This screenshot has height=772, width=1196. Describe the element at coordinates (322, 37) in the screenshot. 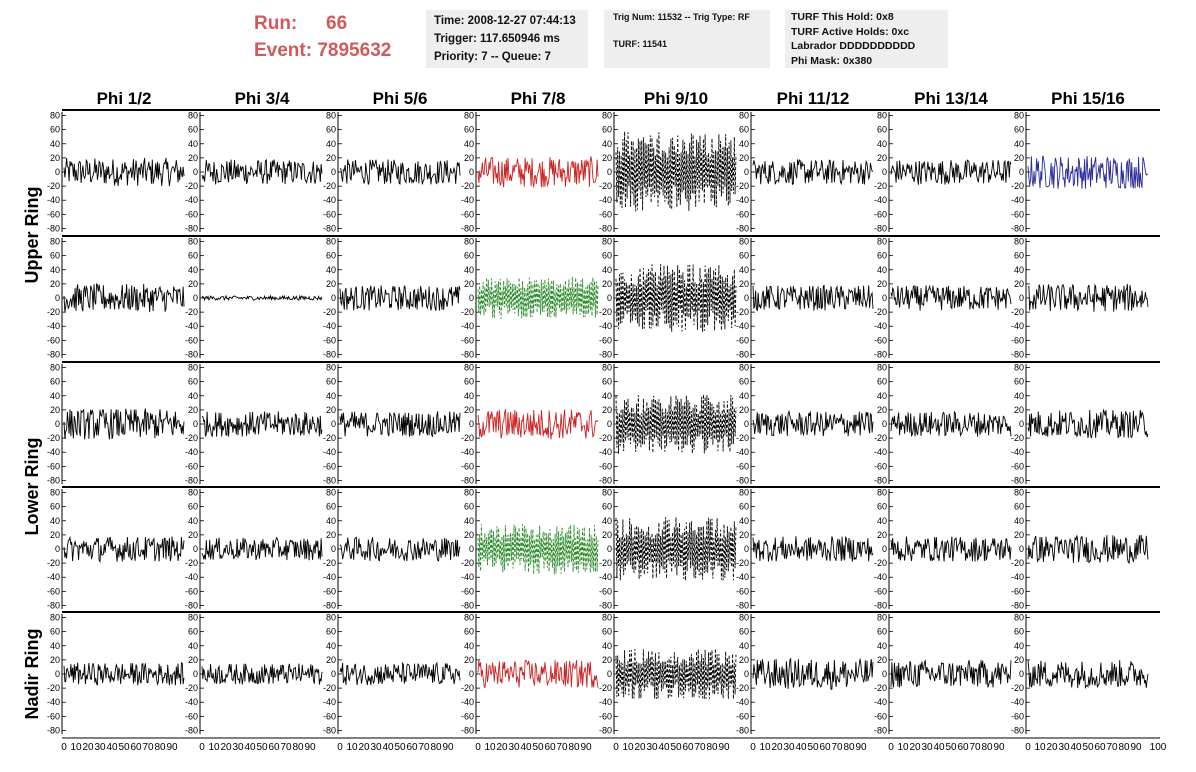

I see `run-event-block: Run: 66 Event: 7895632` at that location.